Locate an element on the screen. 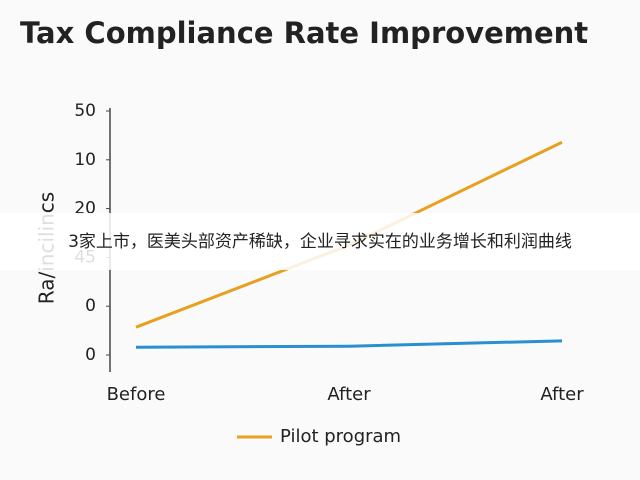 Image resolution: width=640 pixels, height=480 pixels. banner is located at coordinates (320, 241).